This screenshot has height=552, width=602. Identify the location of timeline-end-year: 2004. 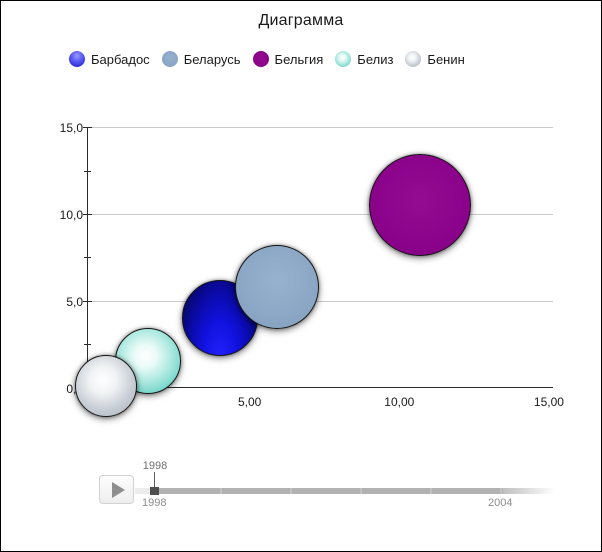
(500, 503).